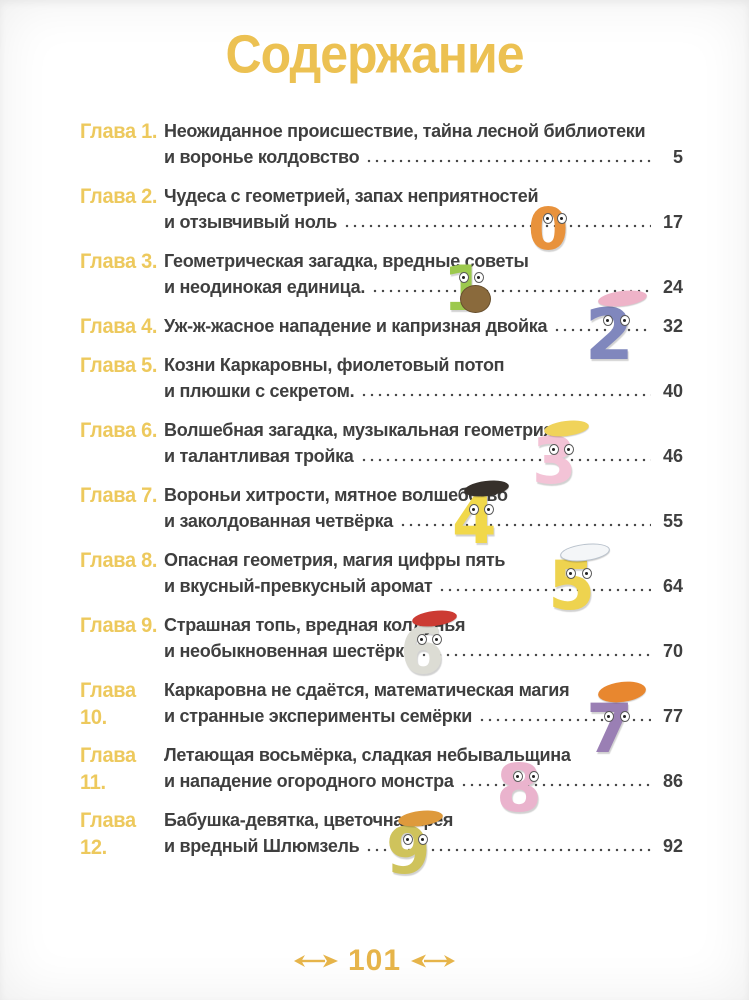 The width and height of the screenshot is (749, 1000). I want to click on chapter-label: Глава 6., so click(119, 431).